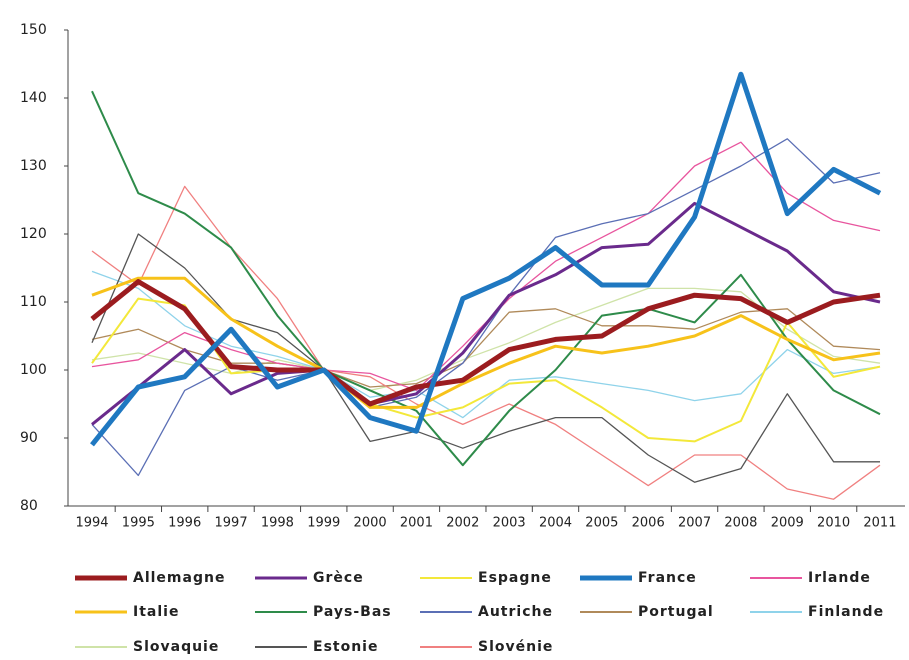 This screenshot has width=909, height=660. What do you see at coordinates (667, 578) in the screenshot?
I see `legend-label: France` at bounding box center [667, 578].